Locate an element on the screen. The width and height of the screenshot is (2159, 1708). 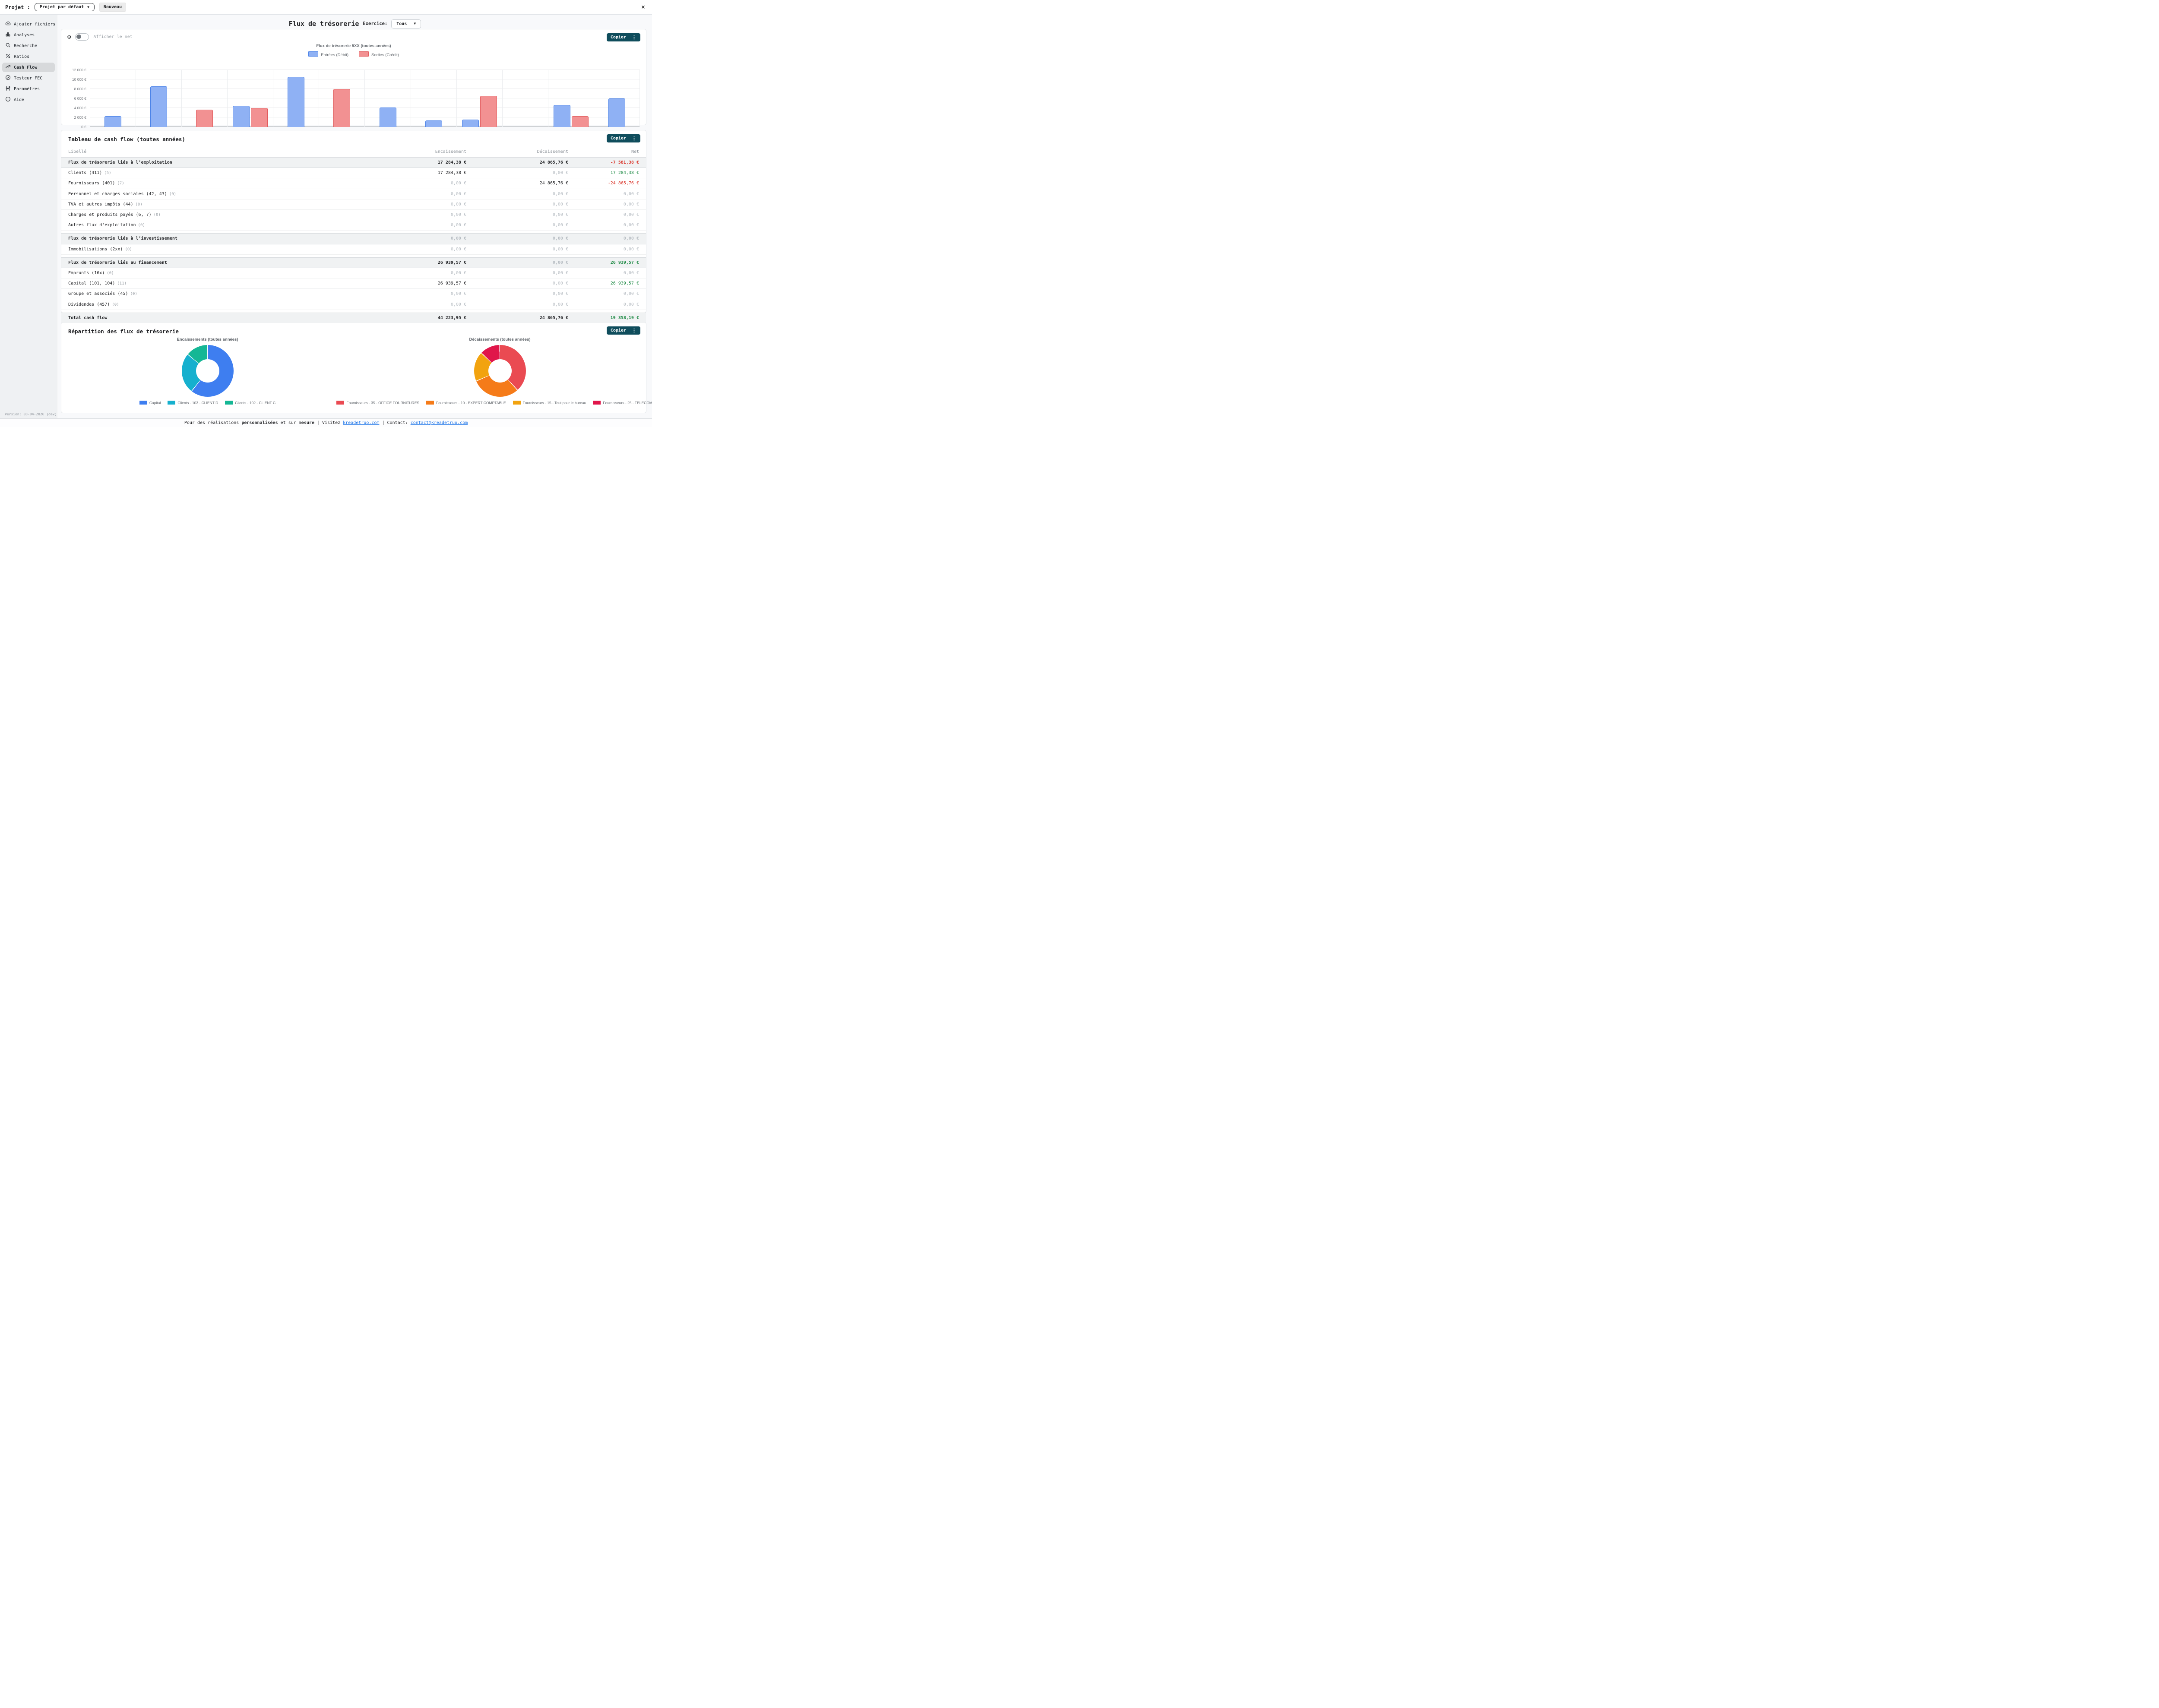
contact-email-link: contact@kreadetruo.com is located at coordinates (439, 423).